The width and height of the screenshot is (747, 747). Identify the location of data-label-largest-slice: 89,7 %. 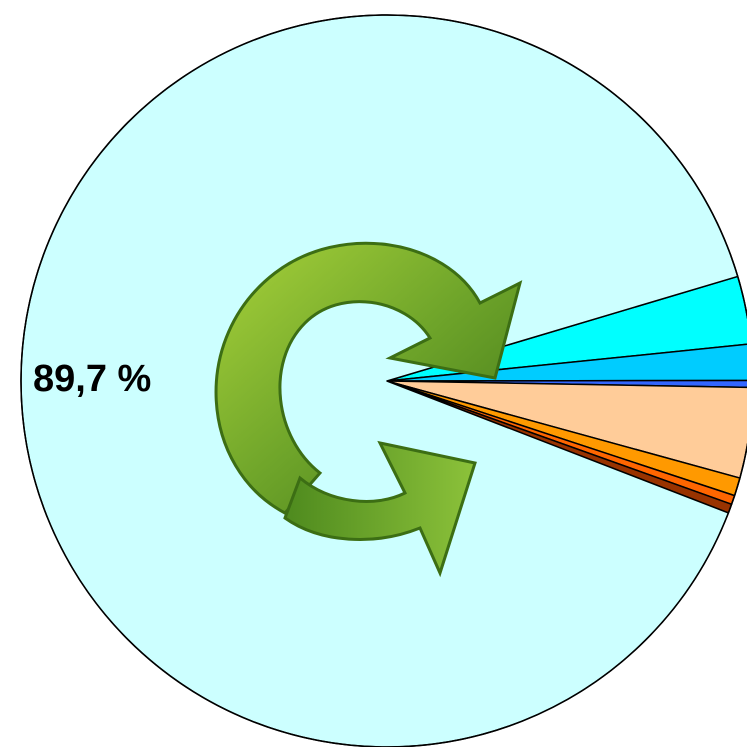
(92, 379).